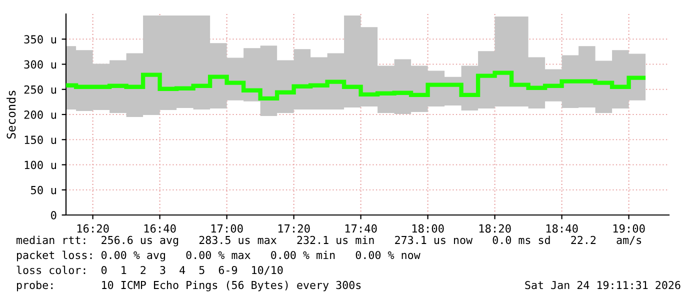 The height and width of the screenshot is (297, 697). Describe the element at coordinates (149, 271) in the screenshot. I see `text: loss color: 0 1 2 3 4 5 6-9 10/10` at that location.